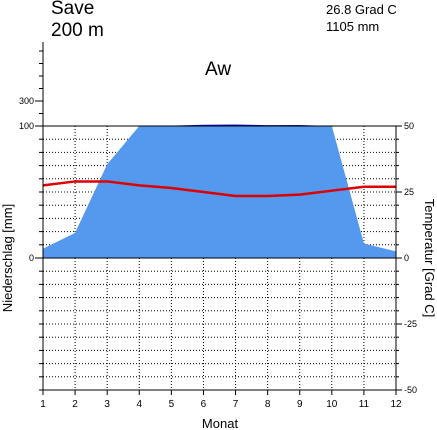 Image resolution: width=437 pixels, height=430 pixels. What do you see at coordinates (172, 404) in the screenshot?
I see `x-tick-label: 5` at bounding box center [172, 404].